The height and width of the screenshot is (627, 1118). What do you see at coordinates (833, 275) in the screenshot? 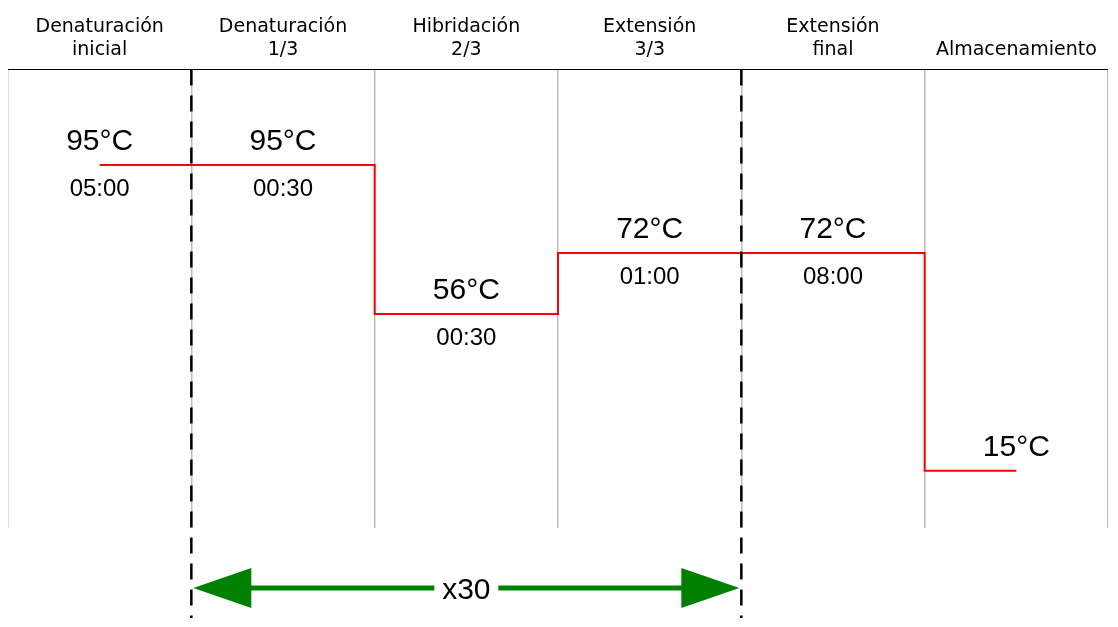
I see `annotation: 08:00` at bounding box center [833, 275].